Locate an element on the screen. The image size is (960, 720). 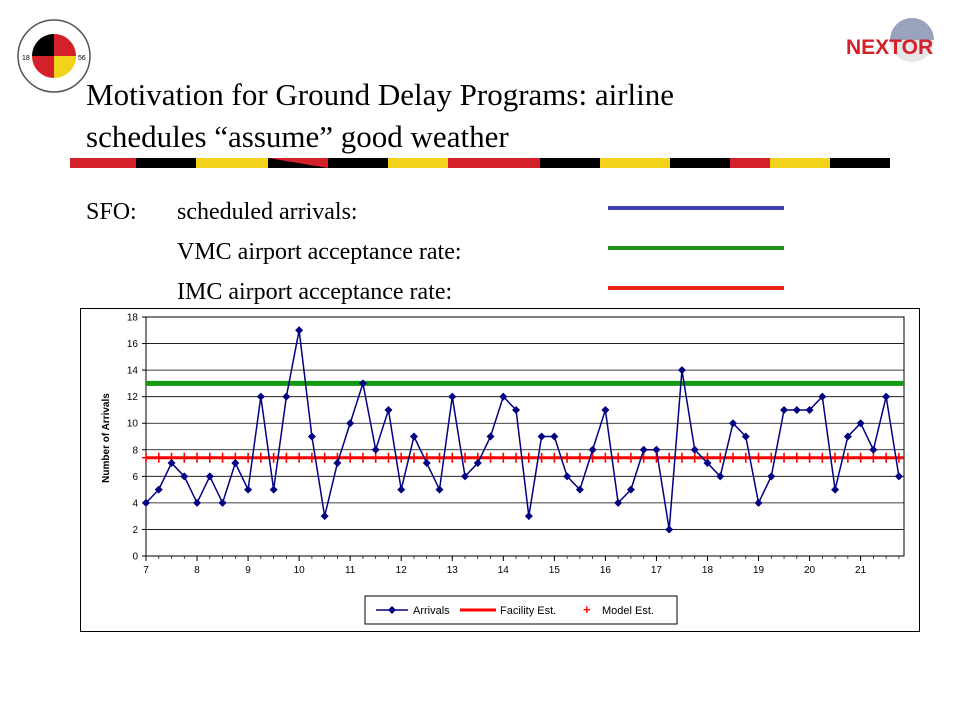
y-tick-label: 10 is located at coordinates (133, 424).